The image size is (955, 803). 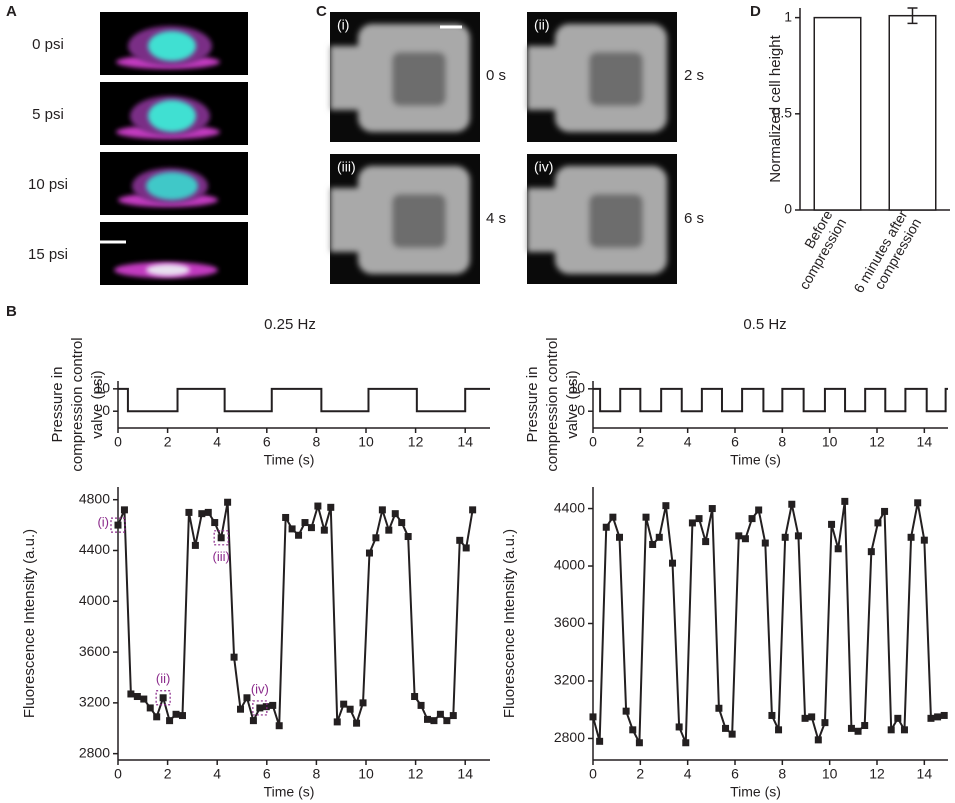 I want to click on y-axis-label: Normalized cell height, so click(x=775, y=108).